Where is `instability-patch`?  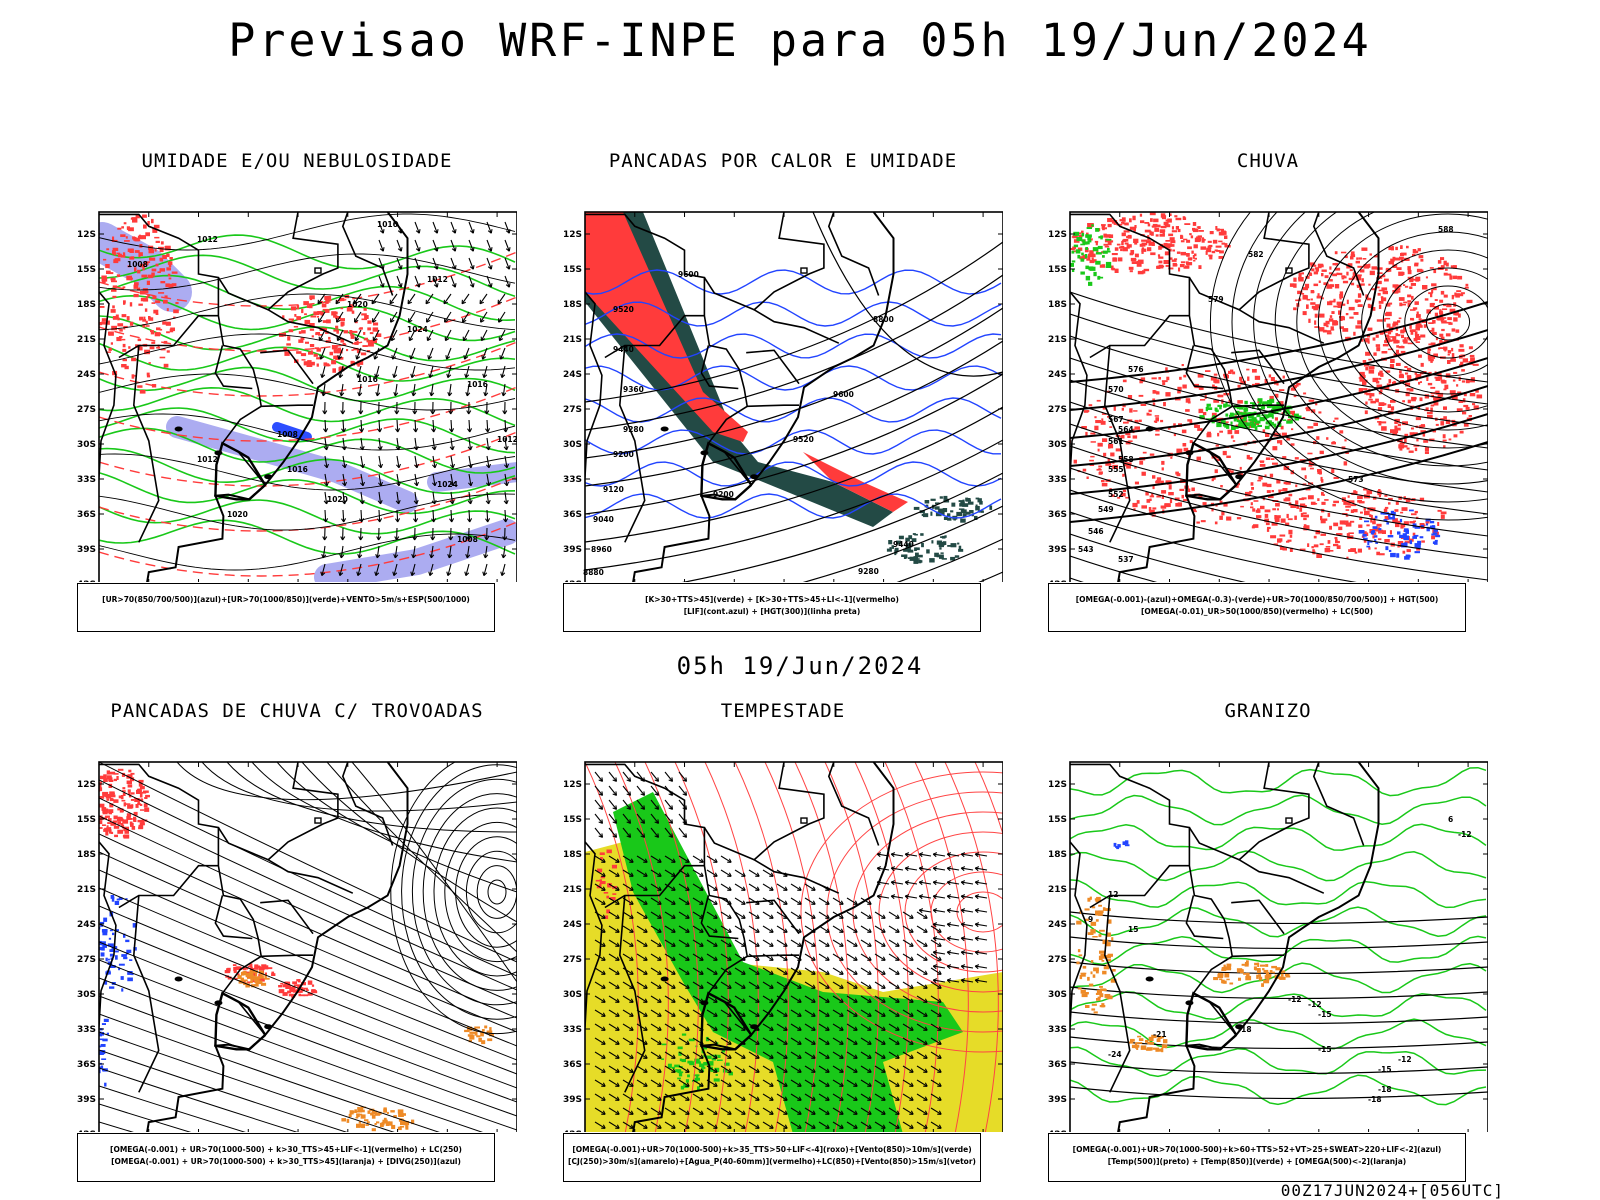
instability-patch is located at coordinates (916, 508).